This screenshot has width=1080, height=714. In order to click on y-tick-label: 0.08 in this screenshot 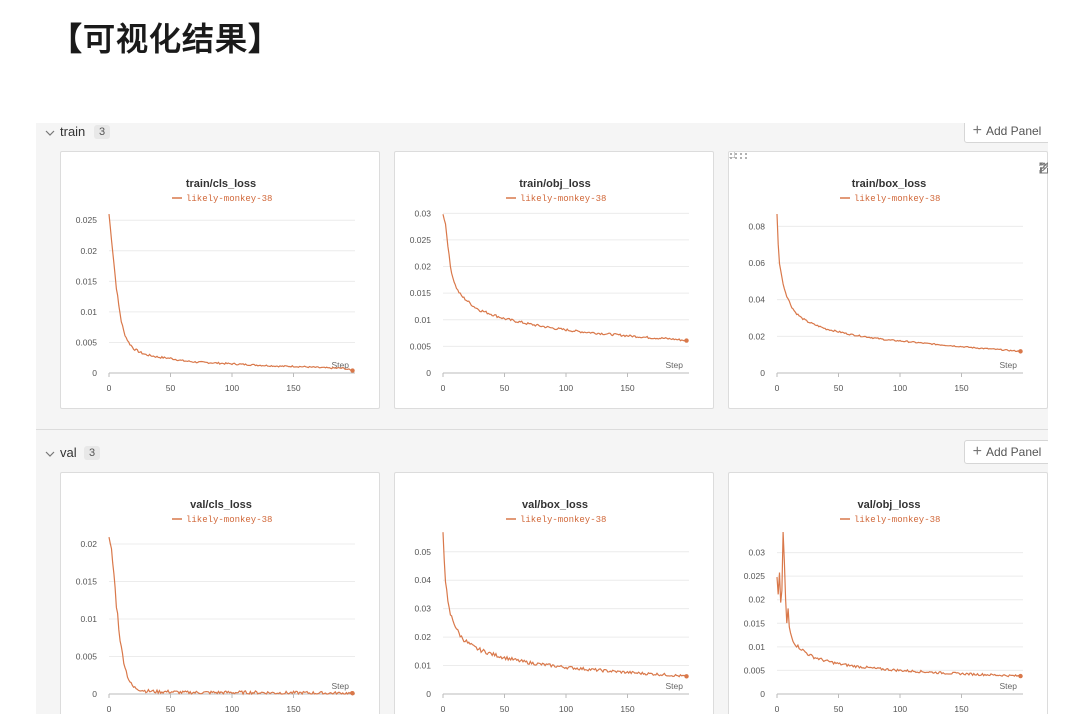, I will do `click(756, 226)`.